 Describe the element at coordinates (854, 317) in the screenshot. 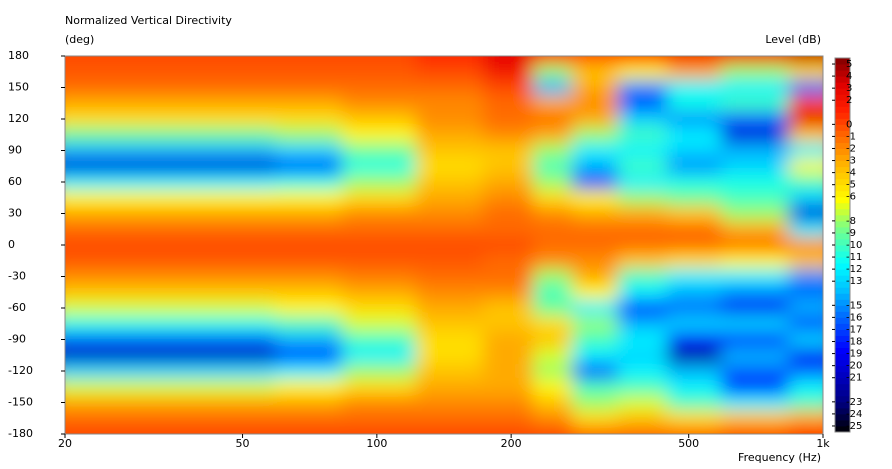

I see `colorbar-tick-label: -16` at that location.